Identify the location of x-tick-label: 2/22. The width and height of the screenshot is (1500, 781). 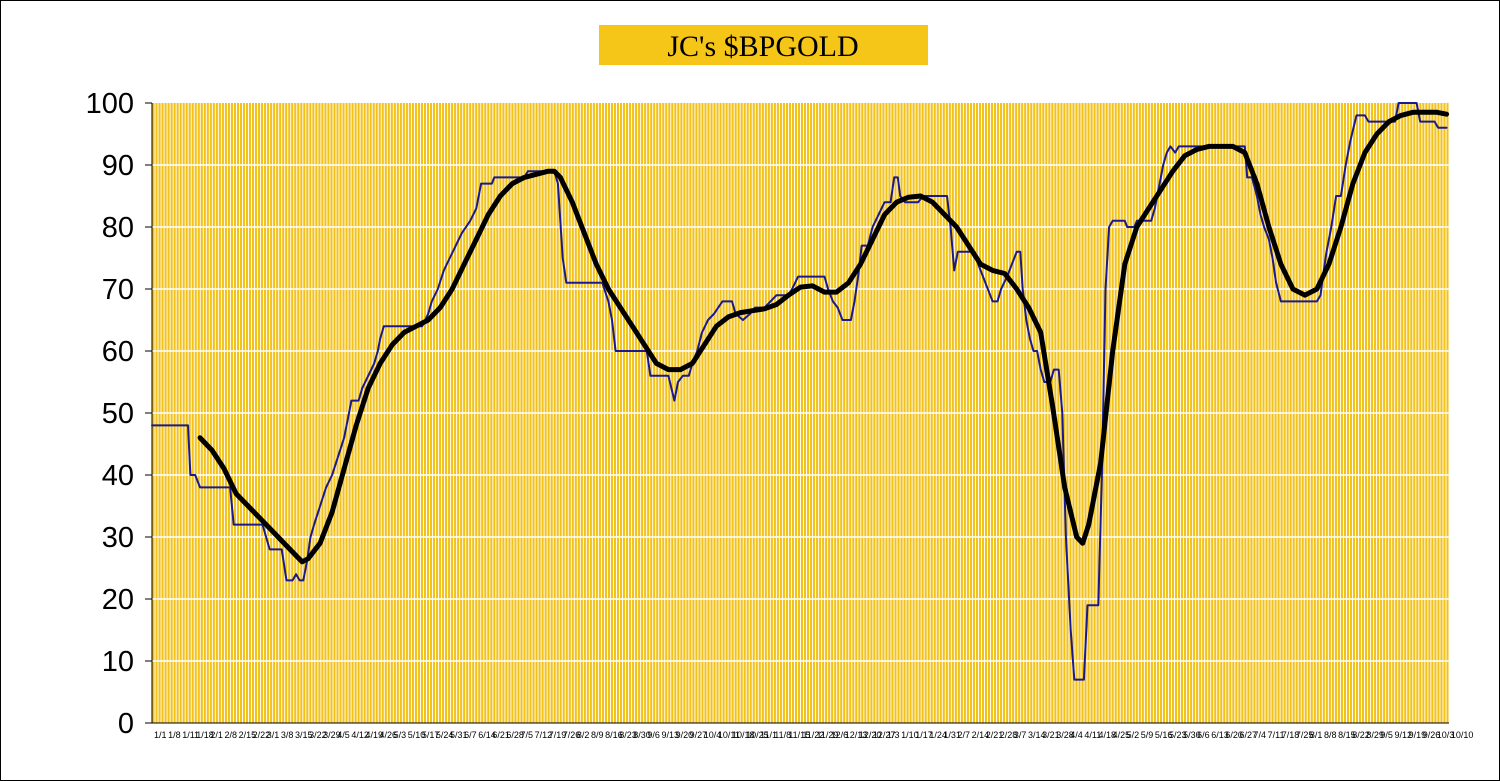
(262, 735).